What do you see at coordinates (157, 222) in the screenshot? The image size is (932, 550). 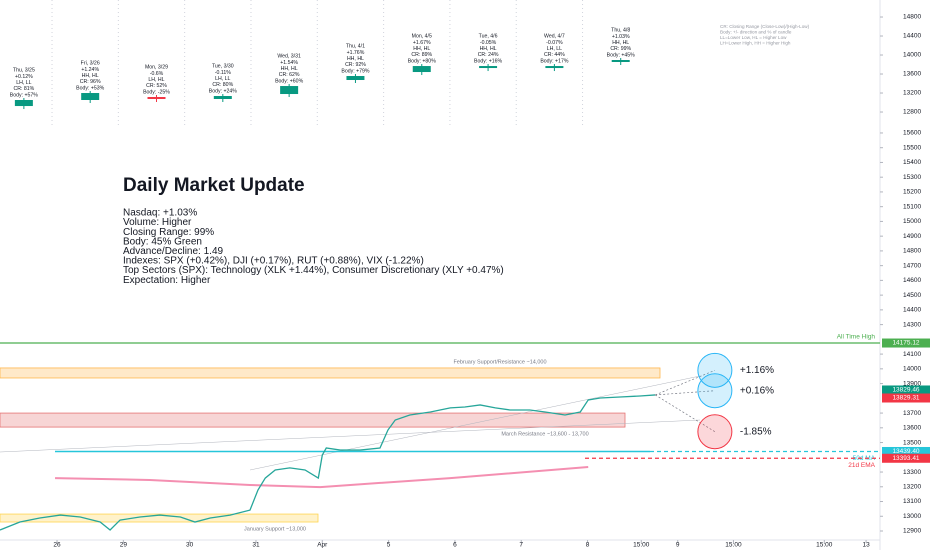 I see `note-line: Volume: Higher` at bounding box center [157, 222].